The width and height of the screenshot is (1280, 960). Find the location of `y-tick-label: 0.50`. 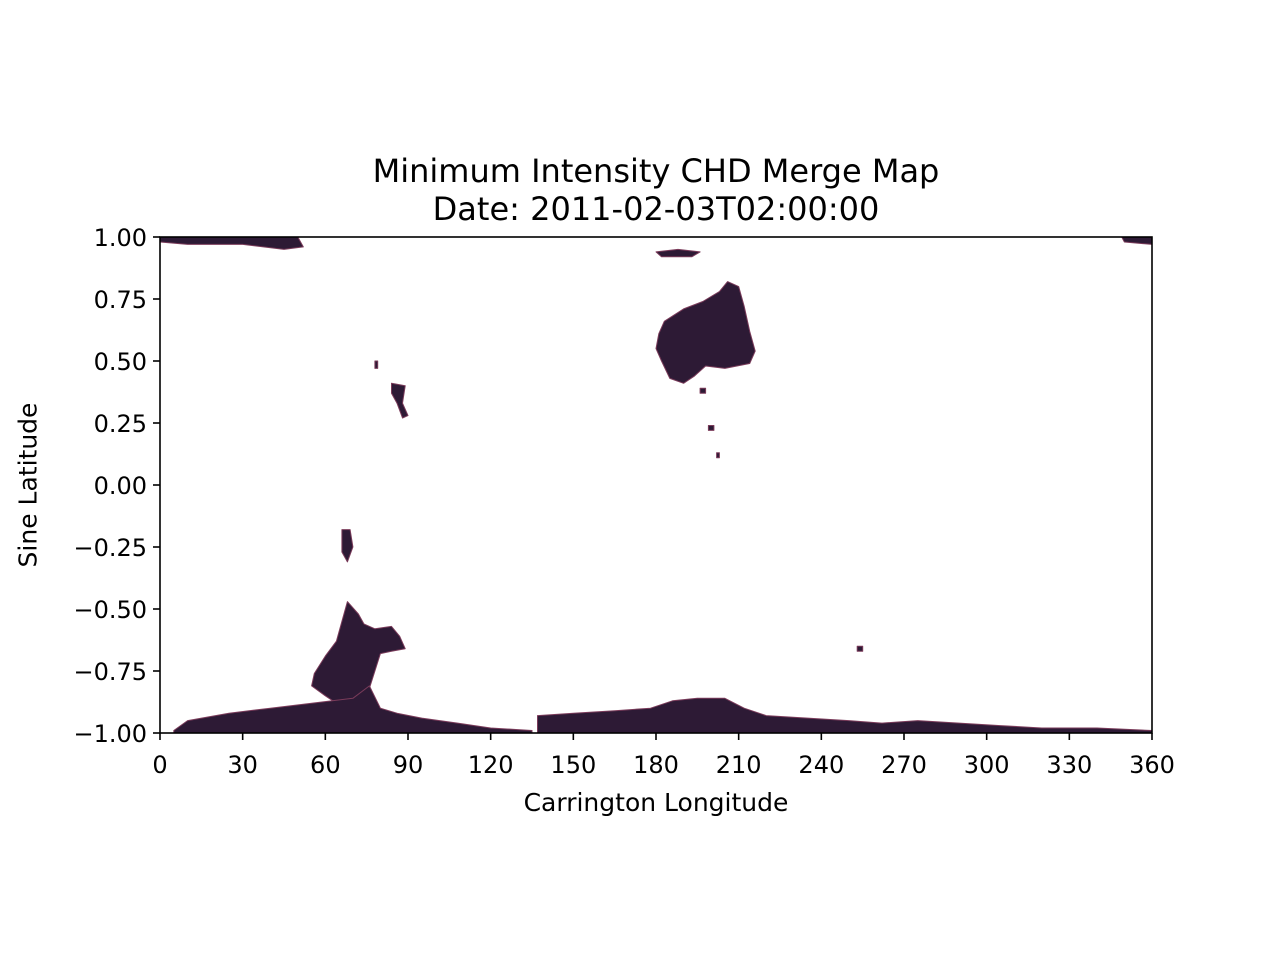

y-tick-label: 0.50 is located at coordinates (120, 362).